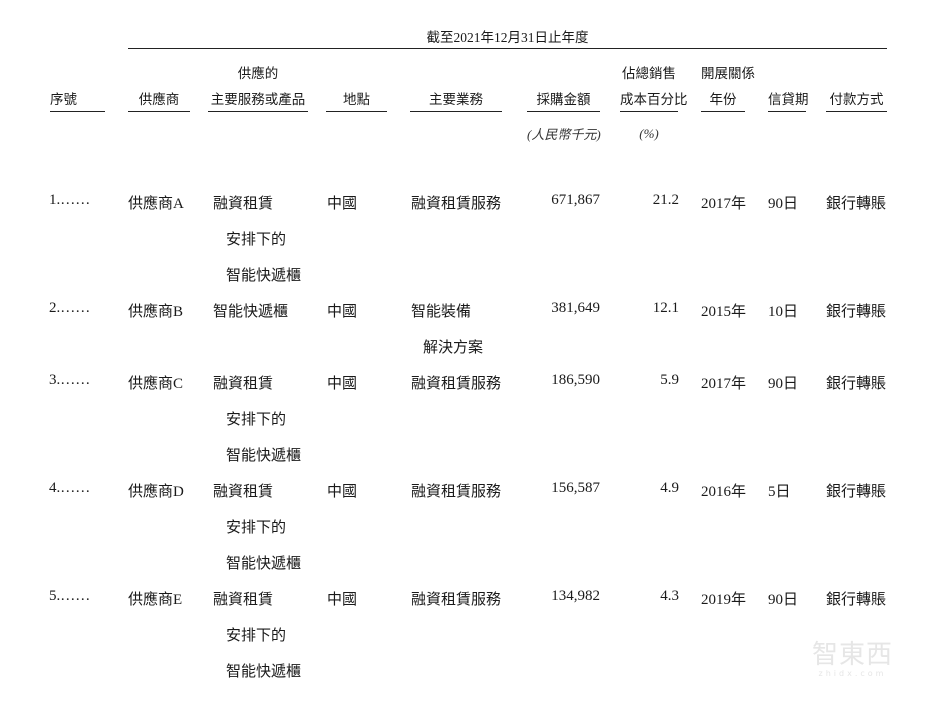 The height and width of the screenshot is (704, 939). What do you see at coordinates (853, 659) in the screenshot?
I see `watermark-logo: 智東西 zhidx.com` at bounding box center [853, 659].